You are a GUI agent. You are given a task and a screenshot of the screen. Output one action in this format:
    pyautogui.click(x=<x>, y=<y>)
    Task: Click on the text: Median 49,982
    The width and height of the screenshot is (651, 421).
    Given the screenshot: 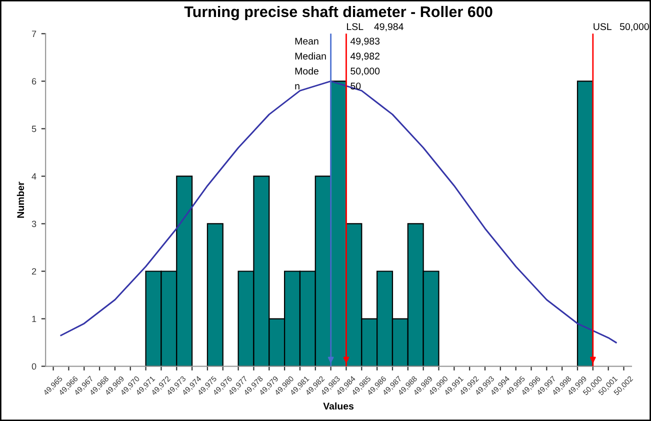 What is the action you would take?
    pyautogui.click(x=337, y=56)
    